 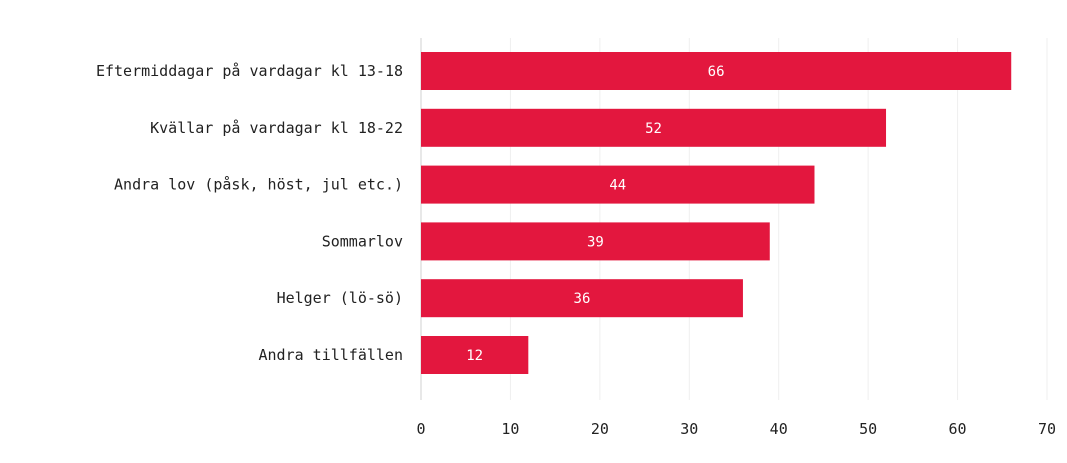 I want to click on category-label: Kvällar på vardagar kl 18-22, so click(x=276, y=128).